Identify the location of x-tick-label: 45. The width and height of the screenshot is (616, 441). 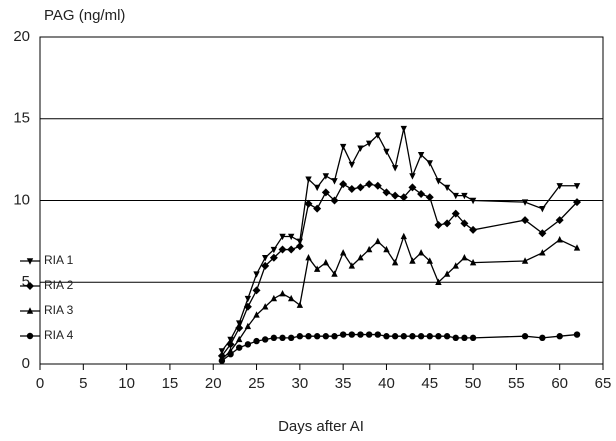
(429, 383).